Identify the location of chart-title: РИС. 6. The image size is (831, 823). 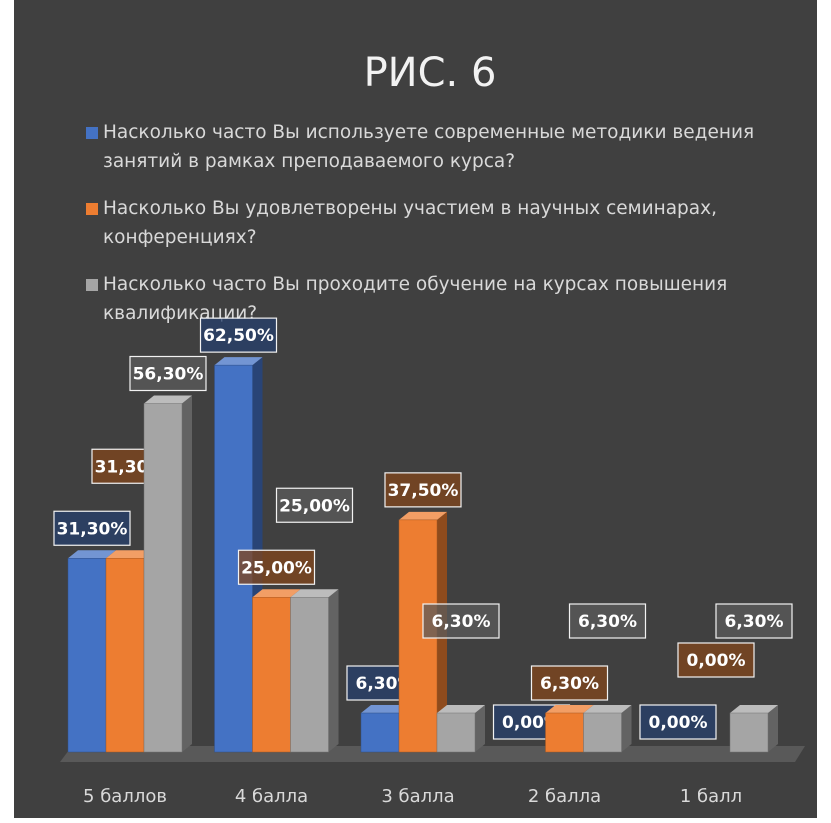
(430, 73).